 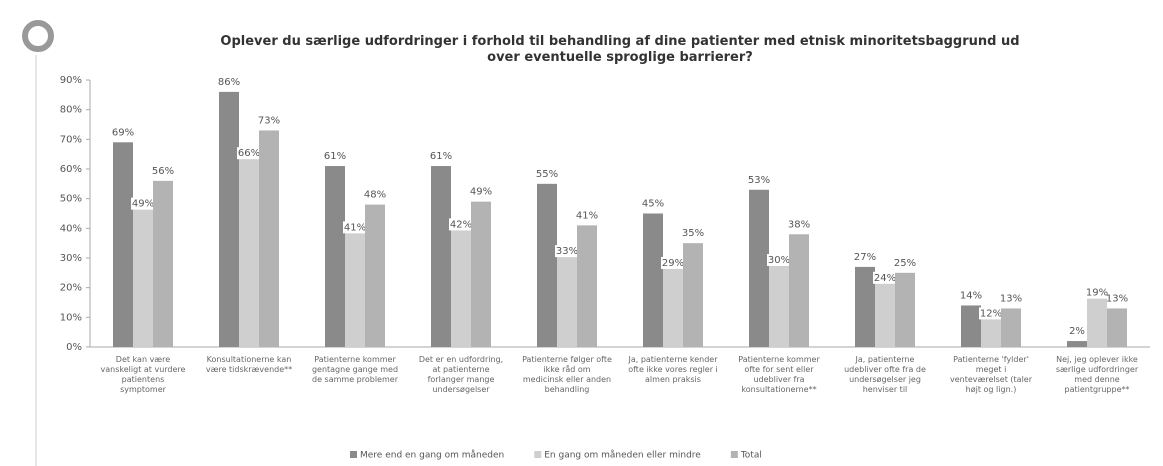 I want to click on legend-label: Mere end en gang om måneden, so click(x=432, y=455).